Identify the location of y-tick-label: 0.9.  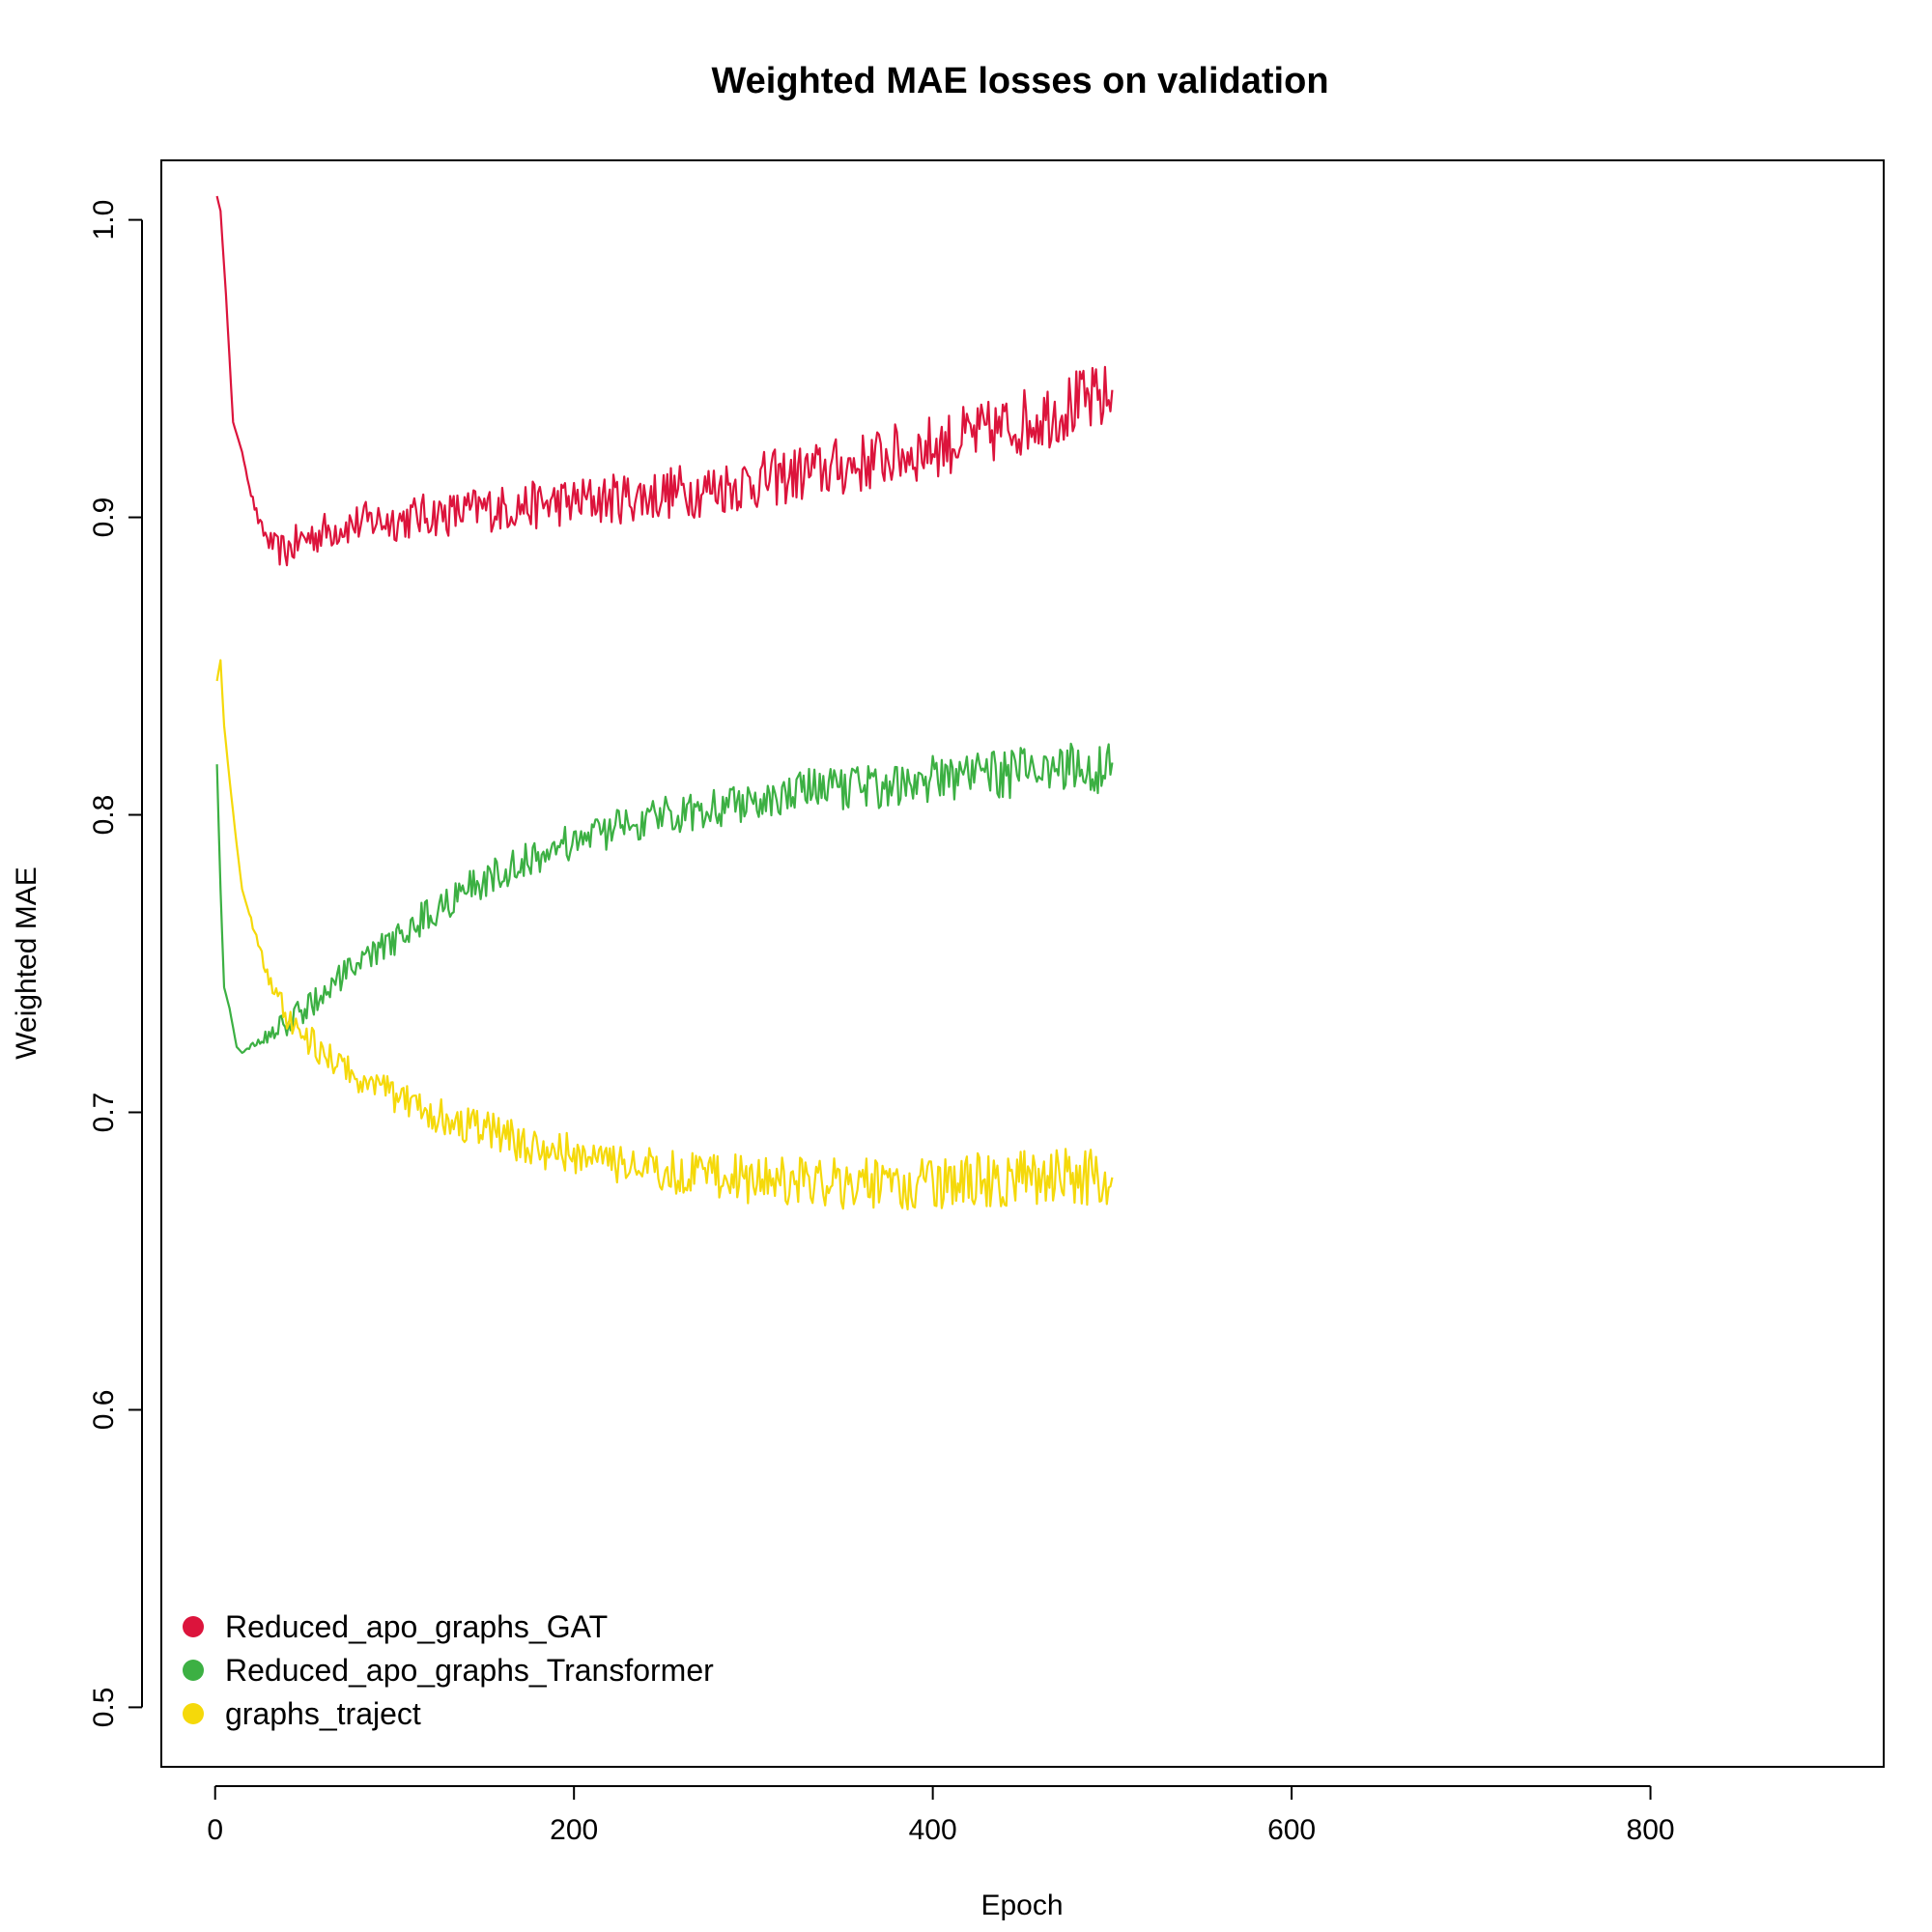
(104, 517).